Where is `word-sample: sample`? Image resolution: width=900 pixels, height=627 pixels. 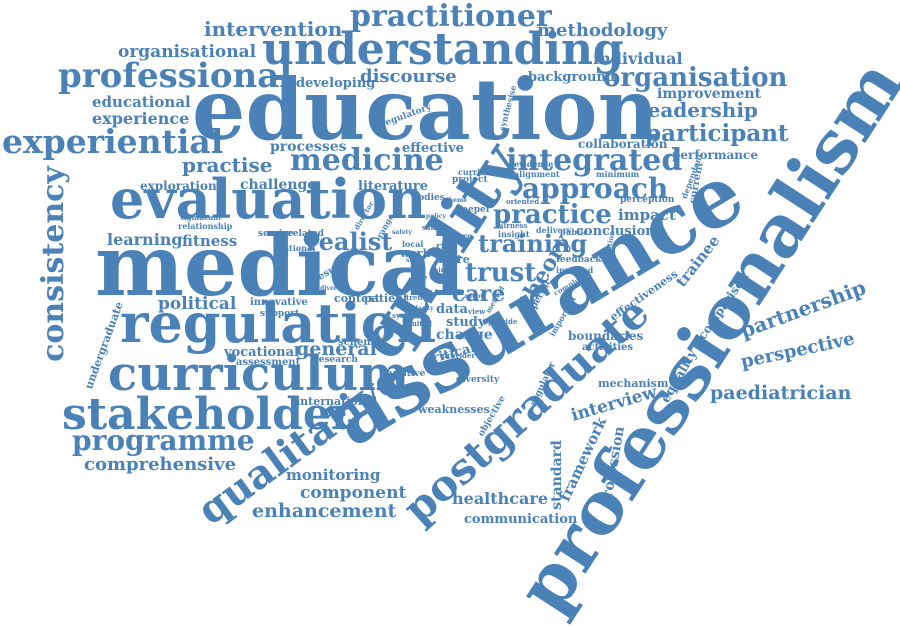
word-sample: sample is located at coordinates (436, 227).